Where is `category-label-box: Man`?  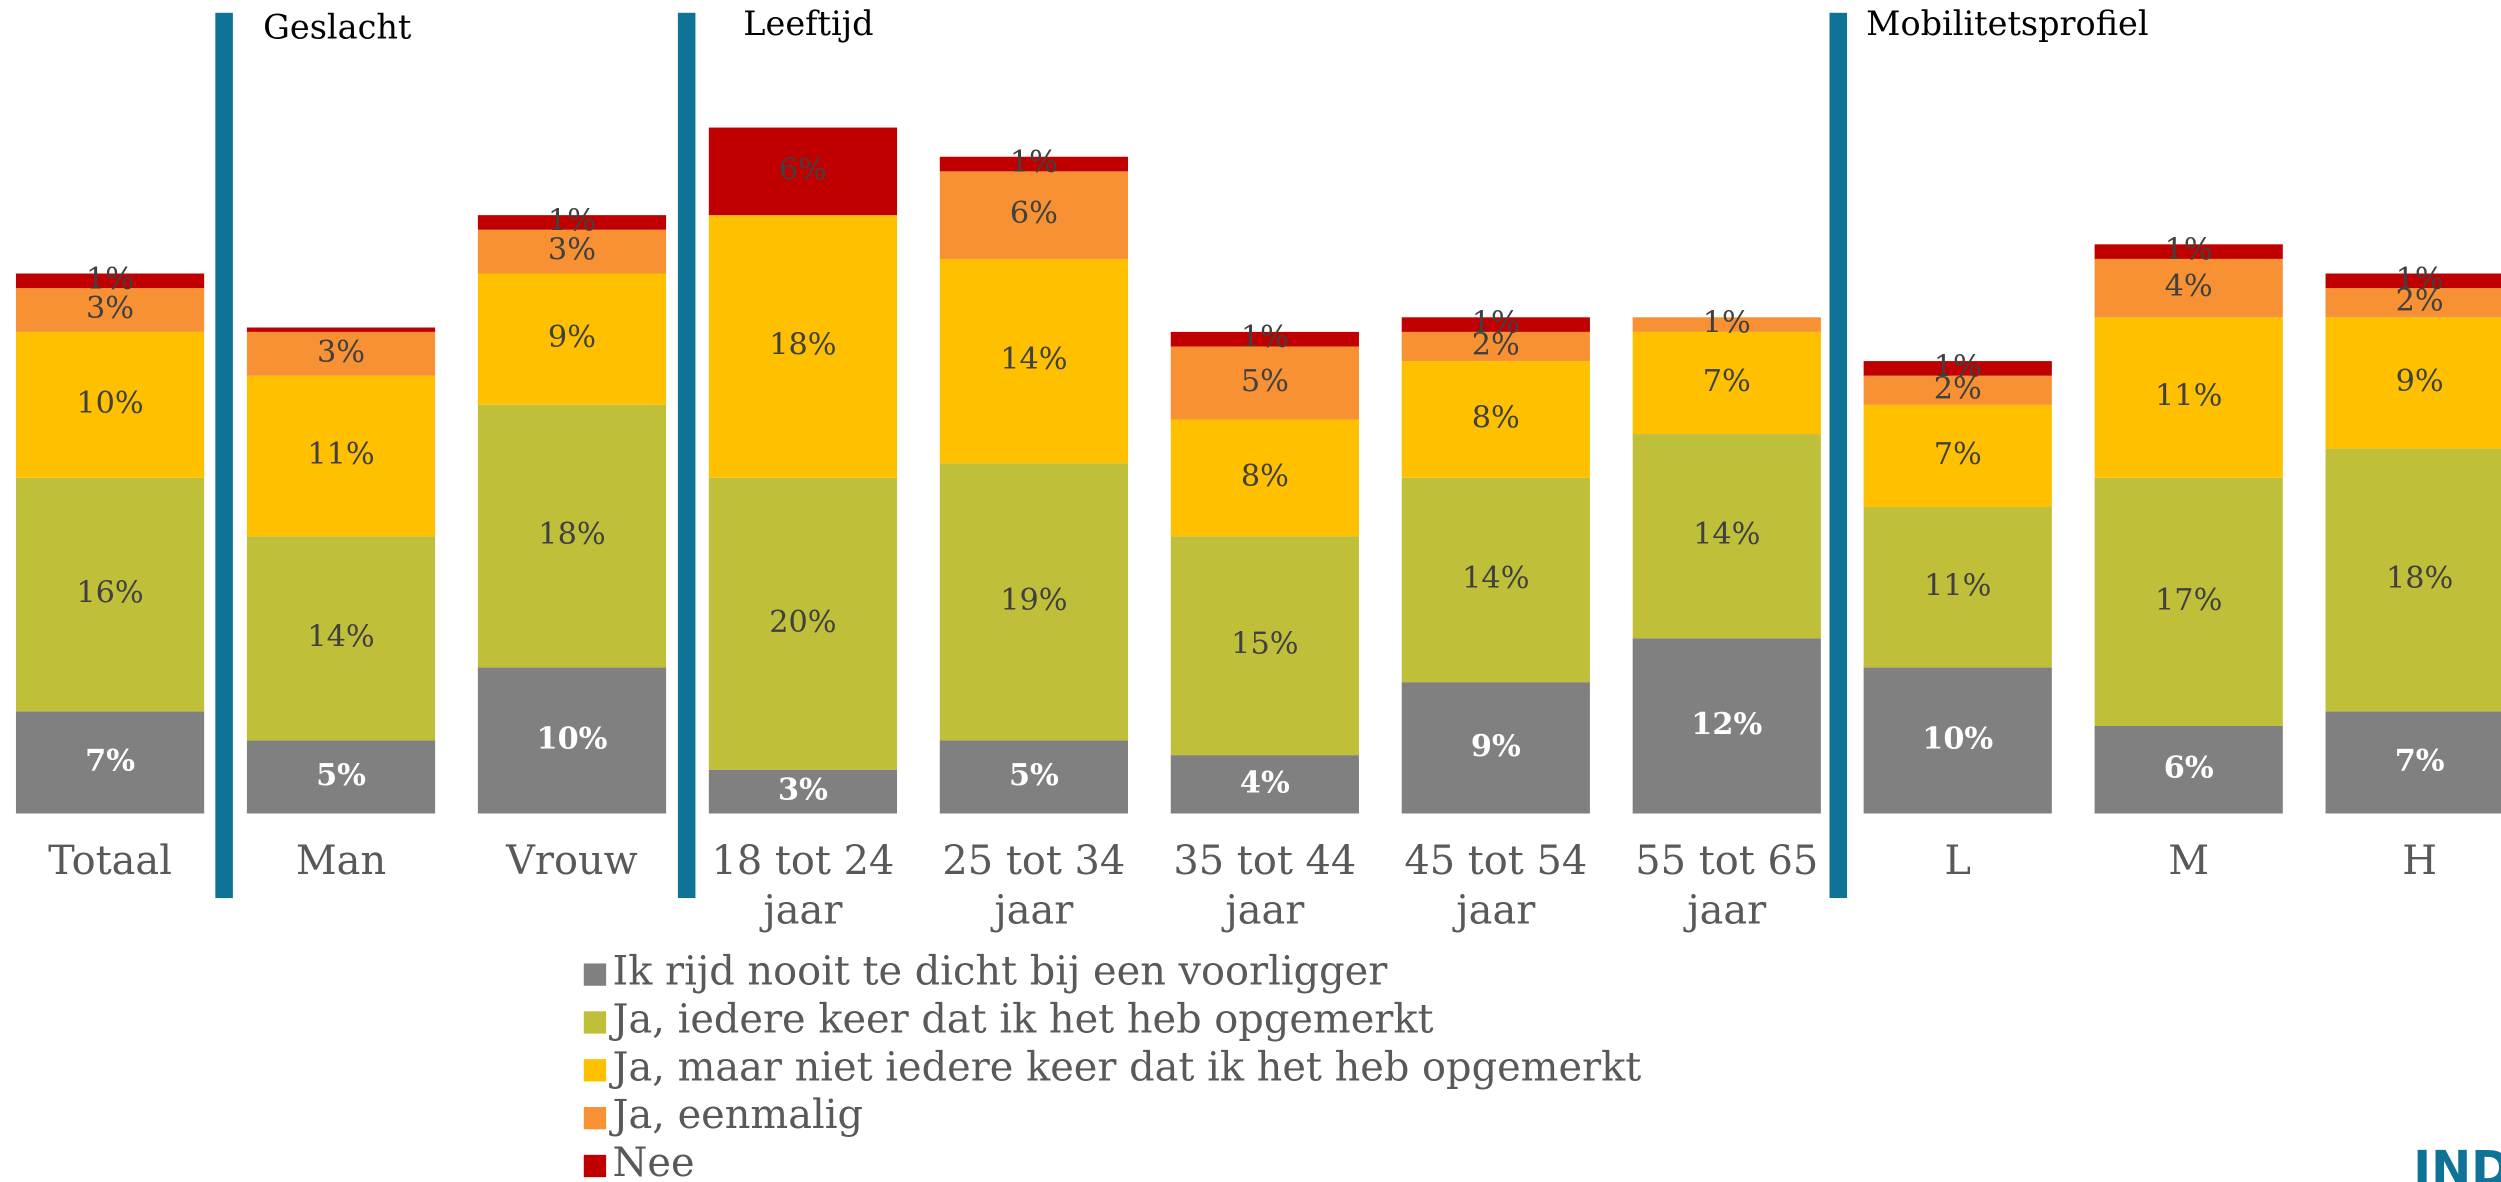 category-label-box: Man is located at coordinates (341, 860).